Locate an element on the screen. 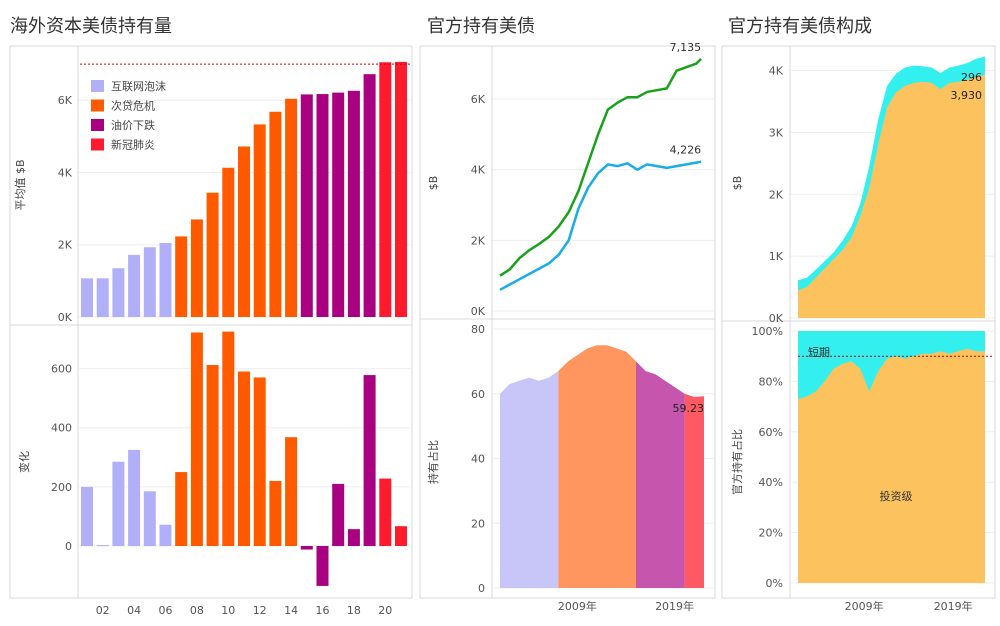  legend-label: 新冠肺炎 is located at coordinates (133, 145).